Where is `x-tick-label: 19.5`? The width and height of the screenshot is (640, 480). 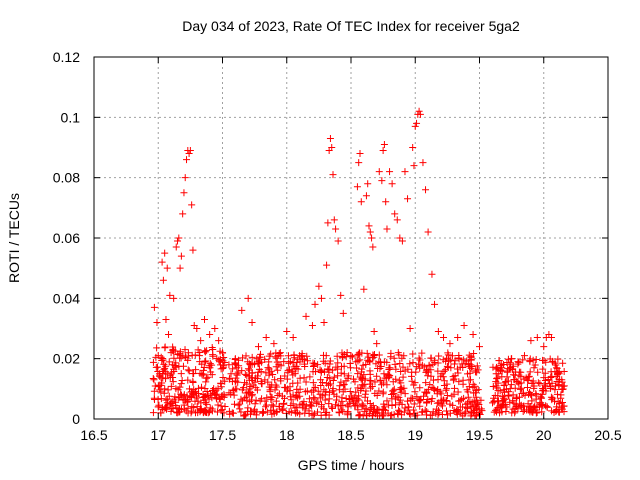
x-tick-label: 19.5 is located at coordinates (479, 435).